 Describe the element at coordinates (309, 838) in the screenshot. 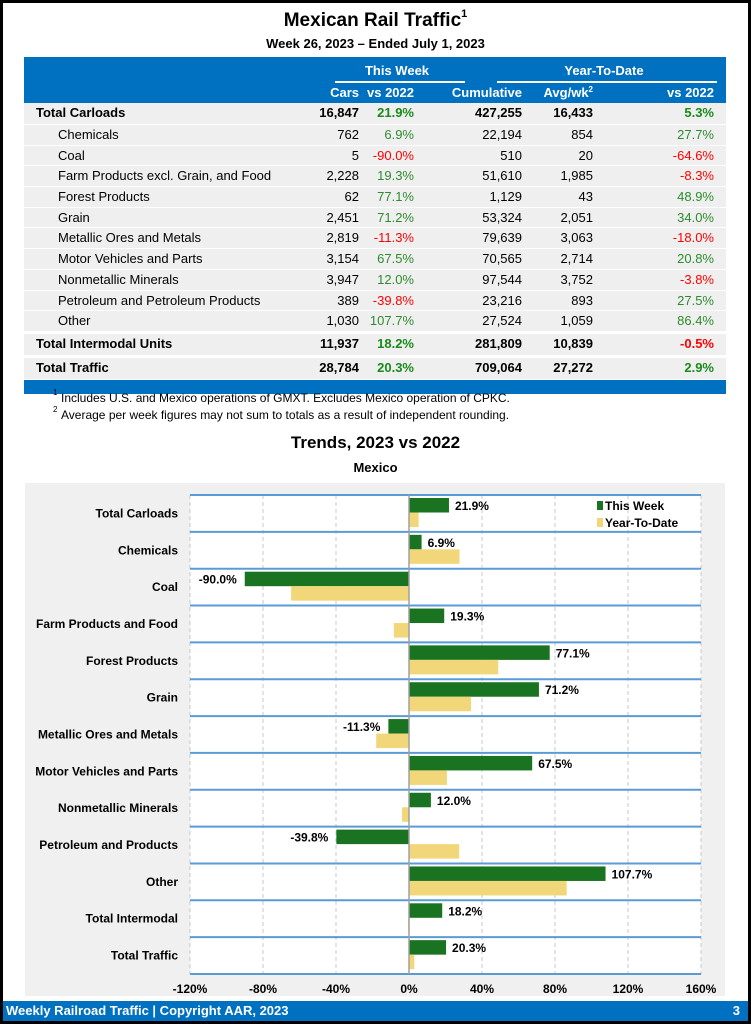

I see `data-label: -39.8%` at that location.